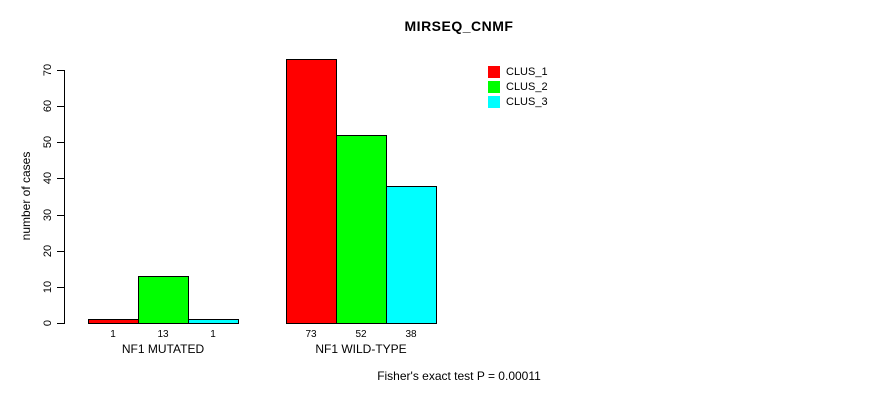 The height and width of the screenshot is (400, 890). What do you see at coordinates (48, 214) in the screenshot?
I see `y-tick-label: 30` at bounding box center [48, 214].